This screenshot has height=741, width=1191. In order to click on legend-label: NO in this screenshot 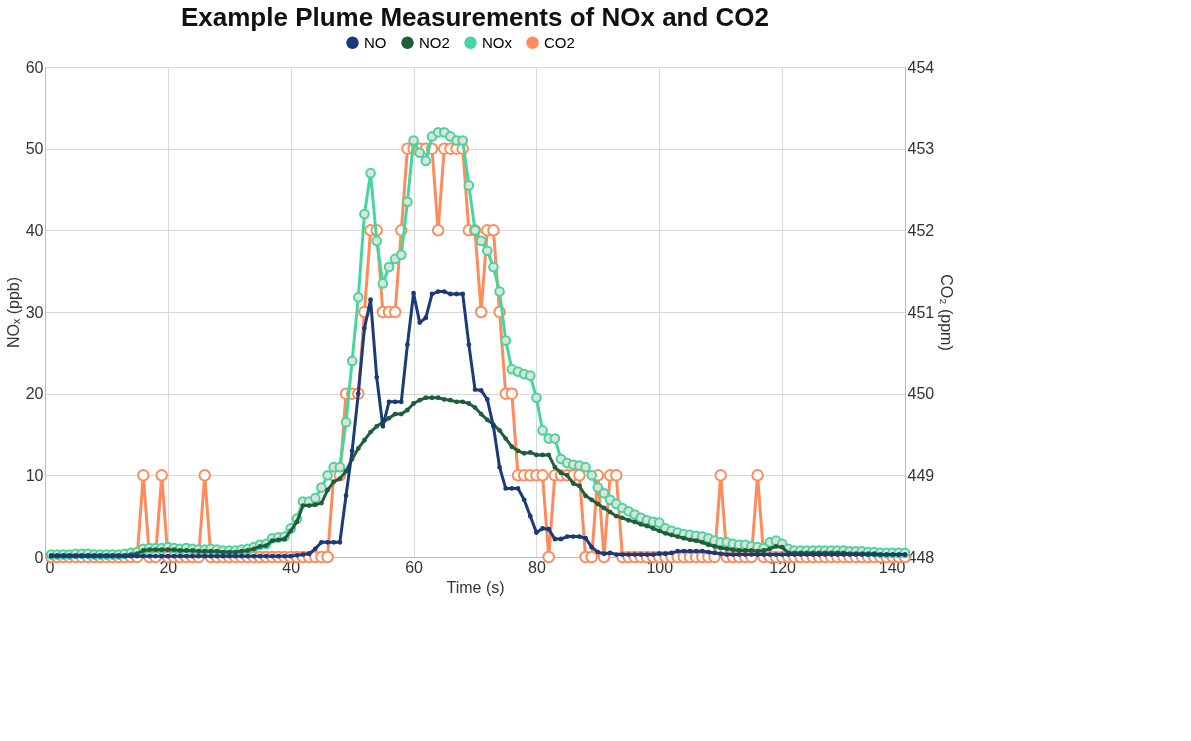, I will do `click(375, 42)`.